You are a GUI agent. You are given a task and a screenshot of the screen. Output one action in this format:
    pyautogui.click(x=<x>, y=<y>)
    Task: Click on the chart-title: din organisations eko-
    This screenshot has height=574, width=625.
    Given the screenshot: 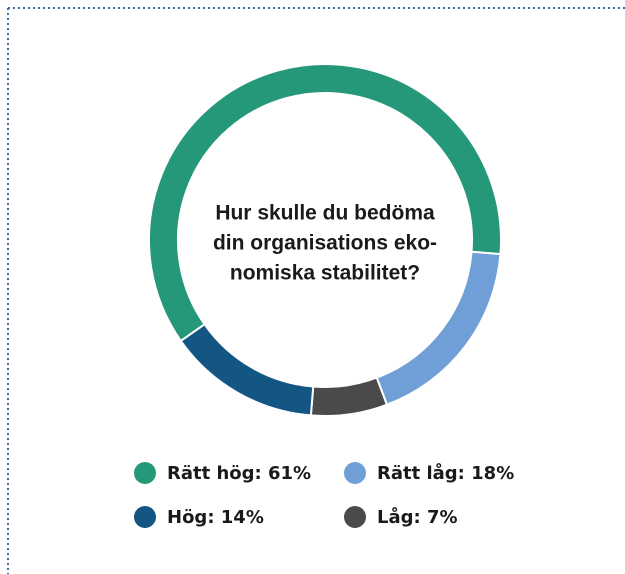 What is the action you would take?
    pyautogui.click(x=325, y=243)
    